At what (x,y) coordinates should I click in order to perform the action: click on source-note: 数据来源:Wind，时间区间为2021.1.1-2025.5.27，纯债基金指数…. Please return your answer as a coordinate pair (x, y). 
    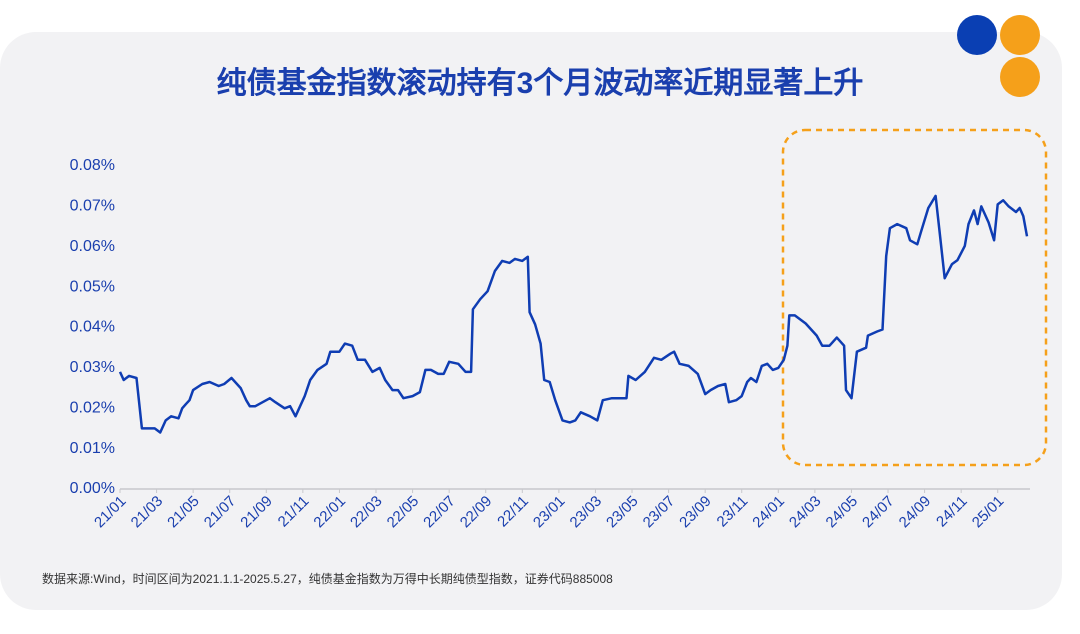
    Looking at the image, I should click on (327, 578).